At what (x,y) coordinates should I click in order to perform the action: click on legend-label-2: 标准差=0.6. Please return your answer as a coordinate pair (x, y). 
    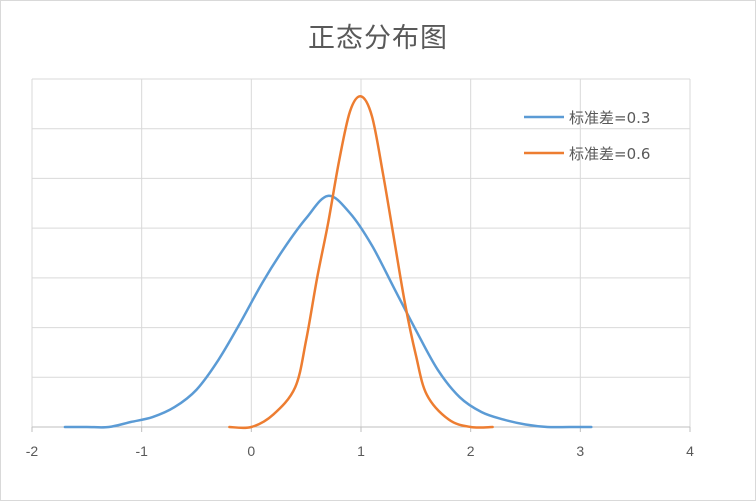
    Looking at the image, I should click on (609, 154).